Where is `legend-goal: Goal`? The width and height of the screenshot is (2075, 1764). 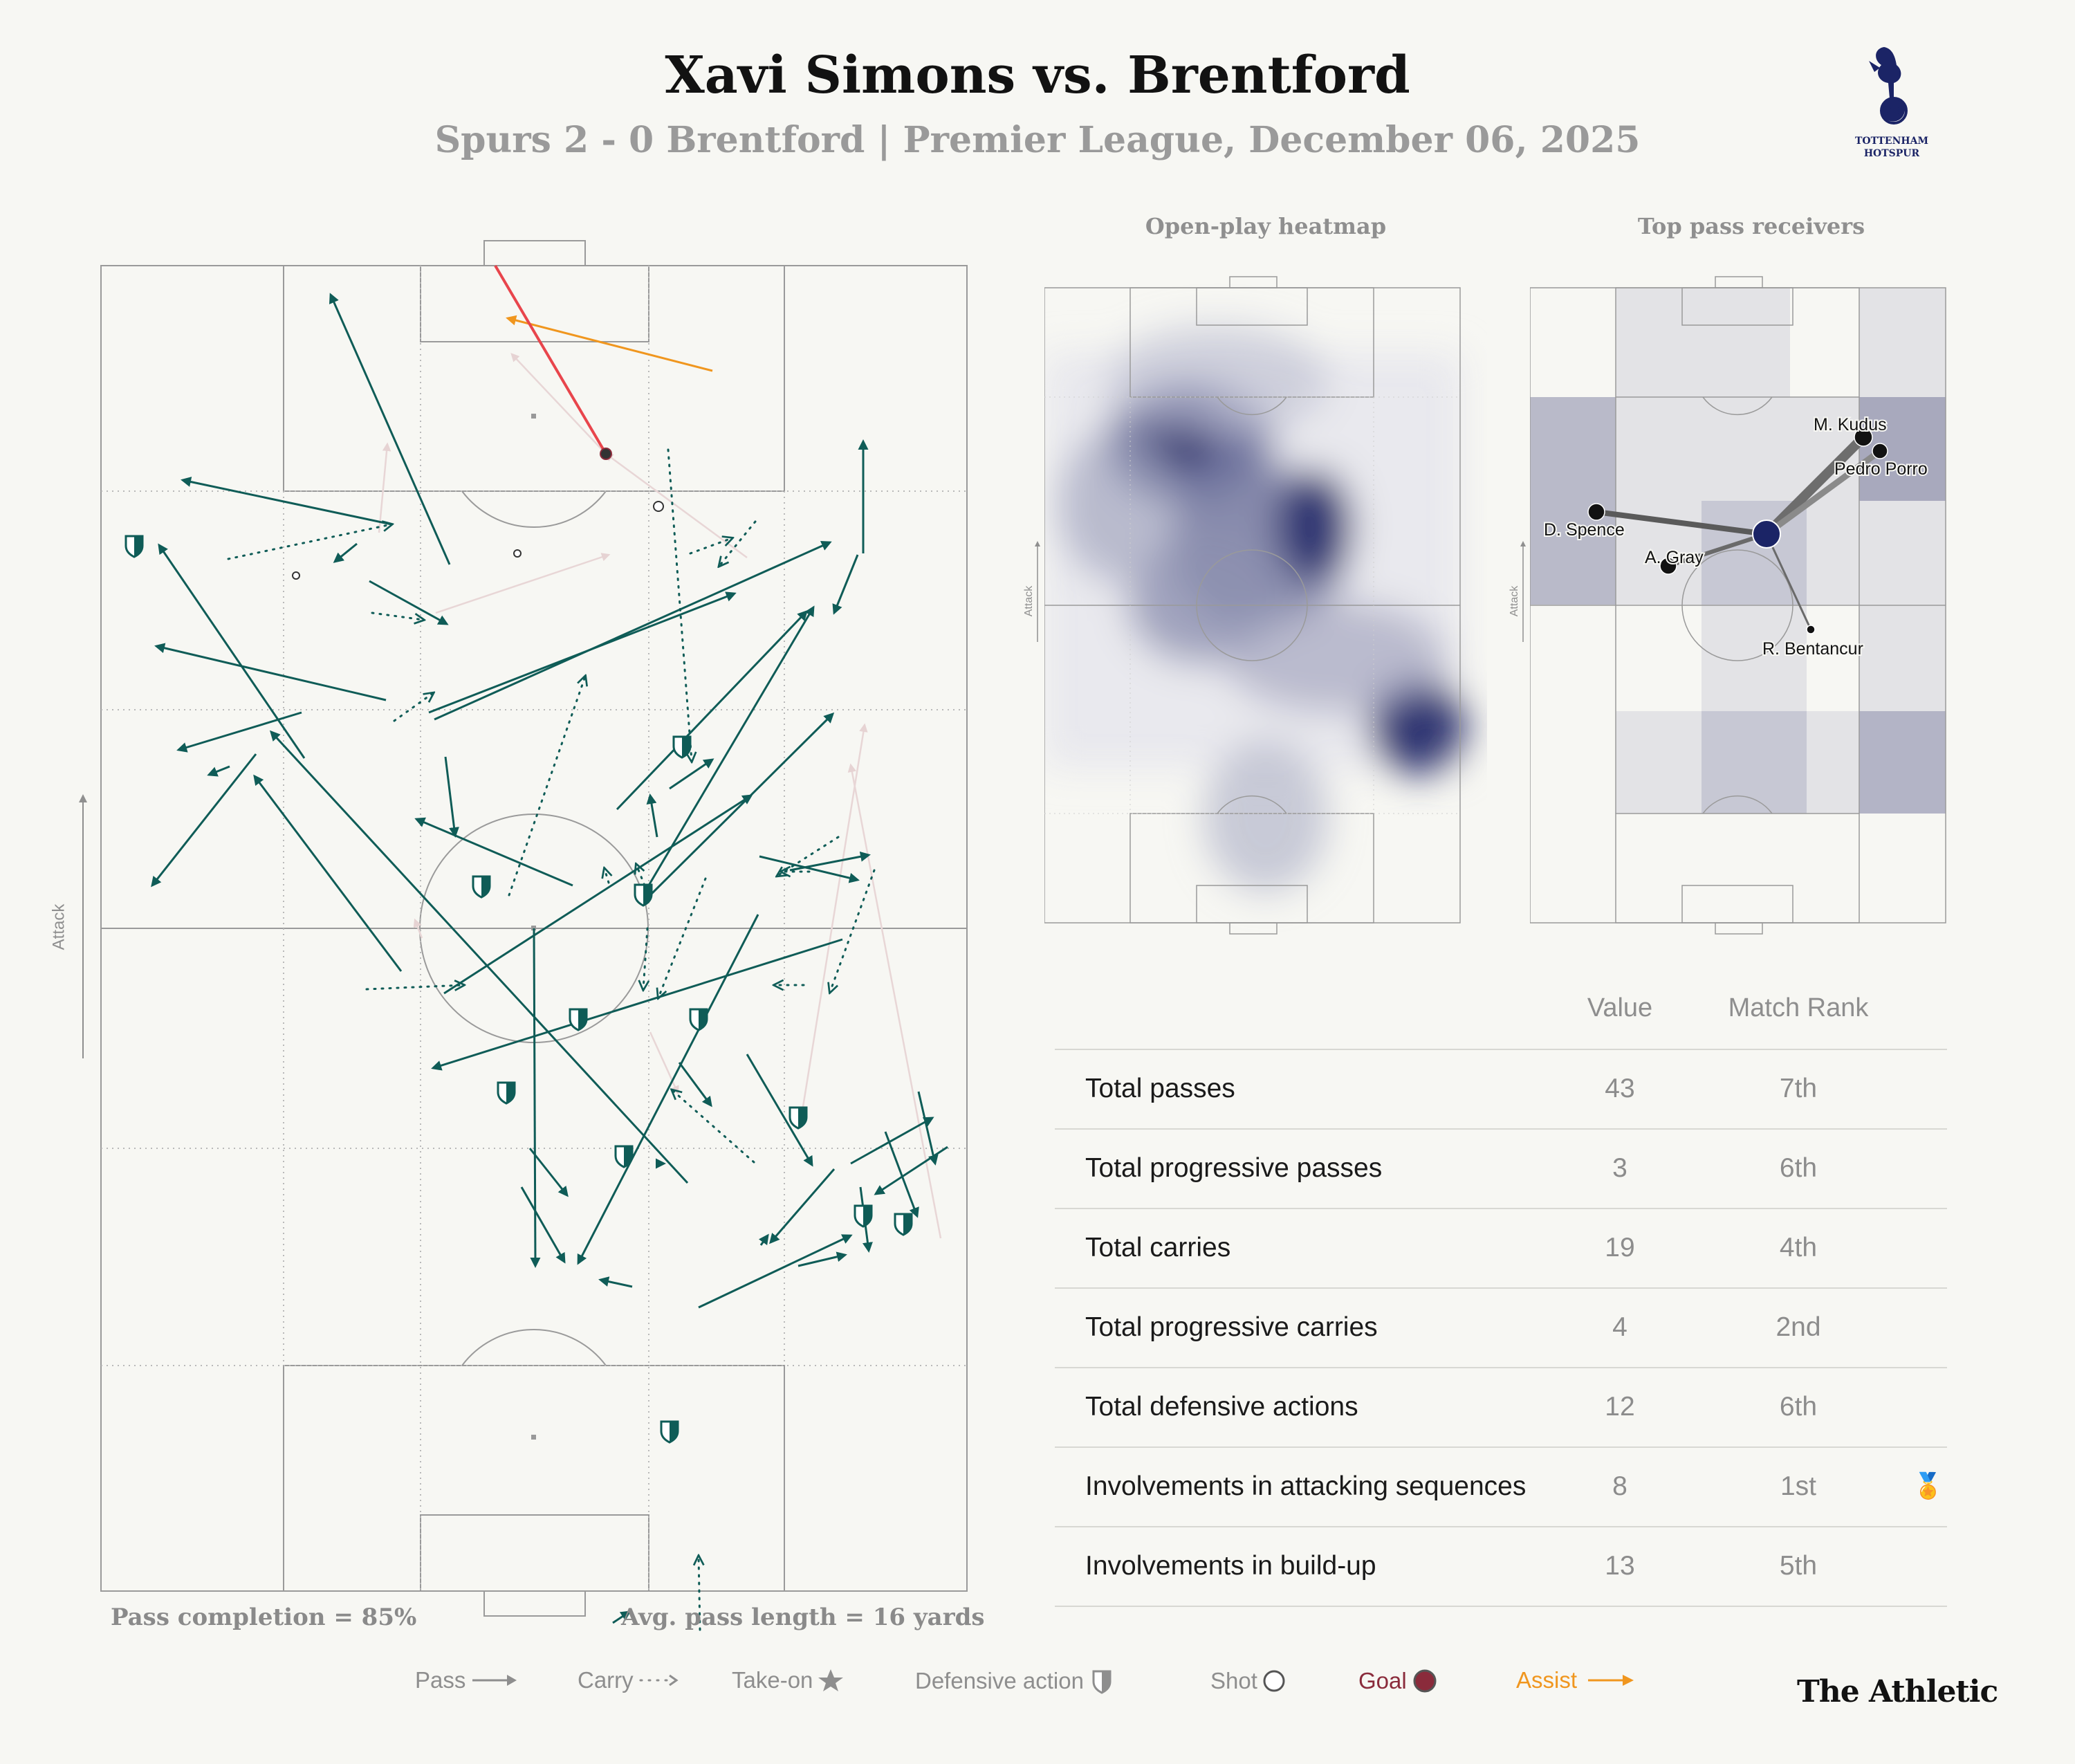 legend-goal: Goal is located at coordinates (1399, 1681).